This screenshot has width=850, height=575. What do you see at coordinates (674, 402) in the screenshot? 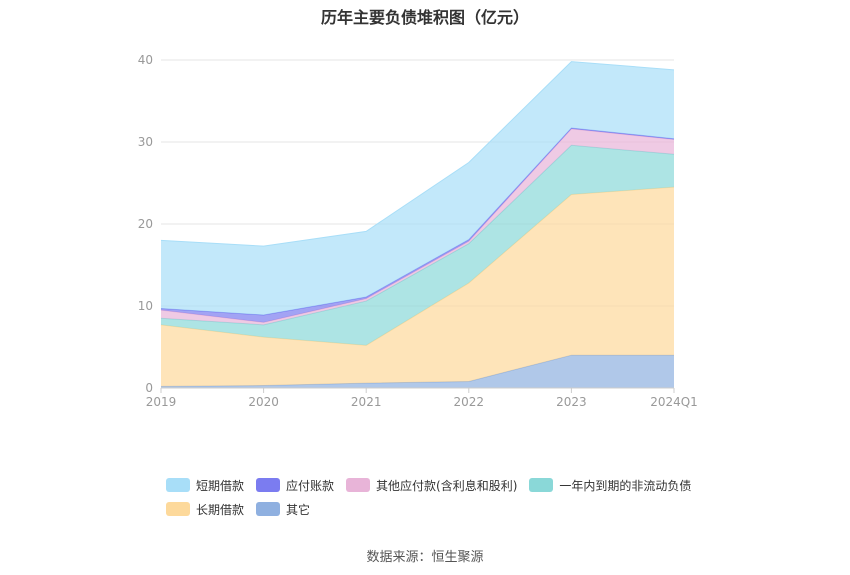
I see `x-tick-label-5: 2024Q1` at bounding box center [674, 402].